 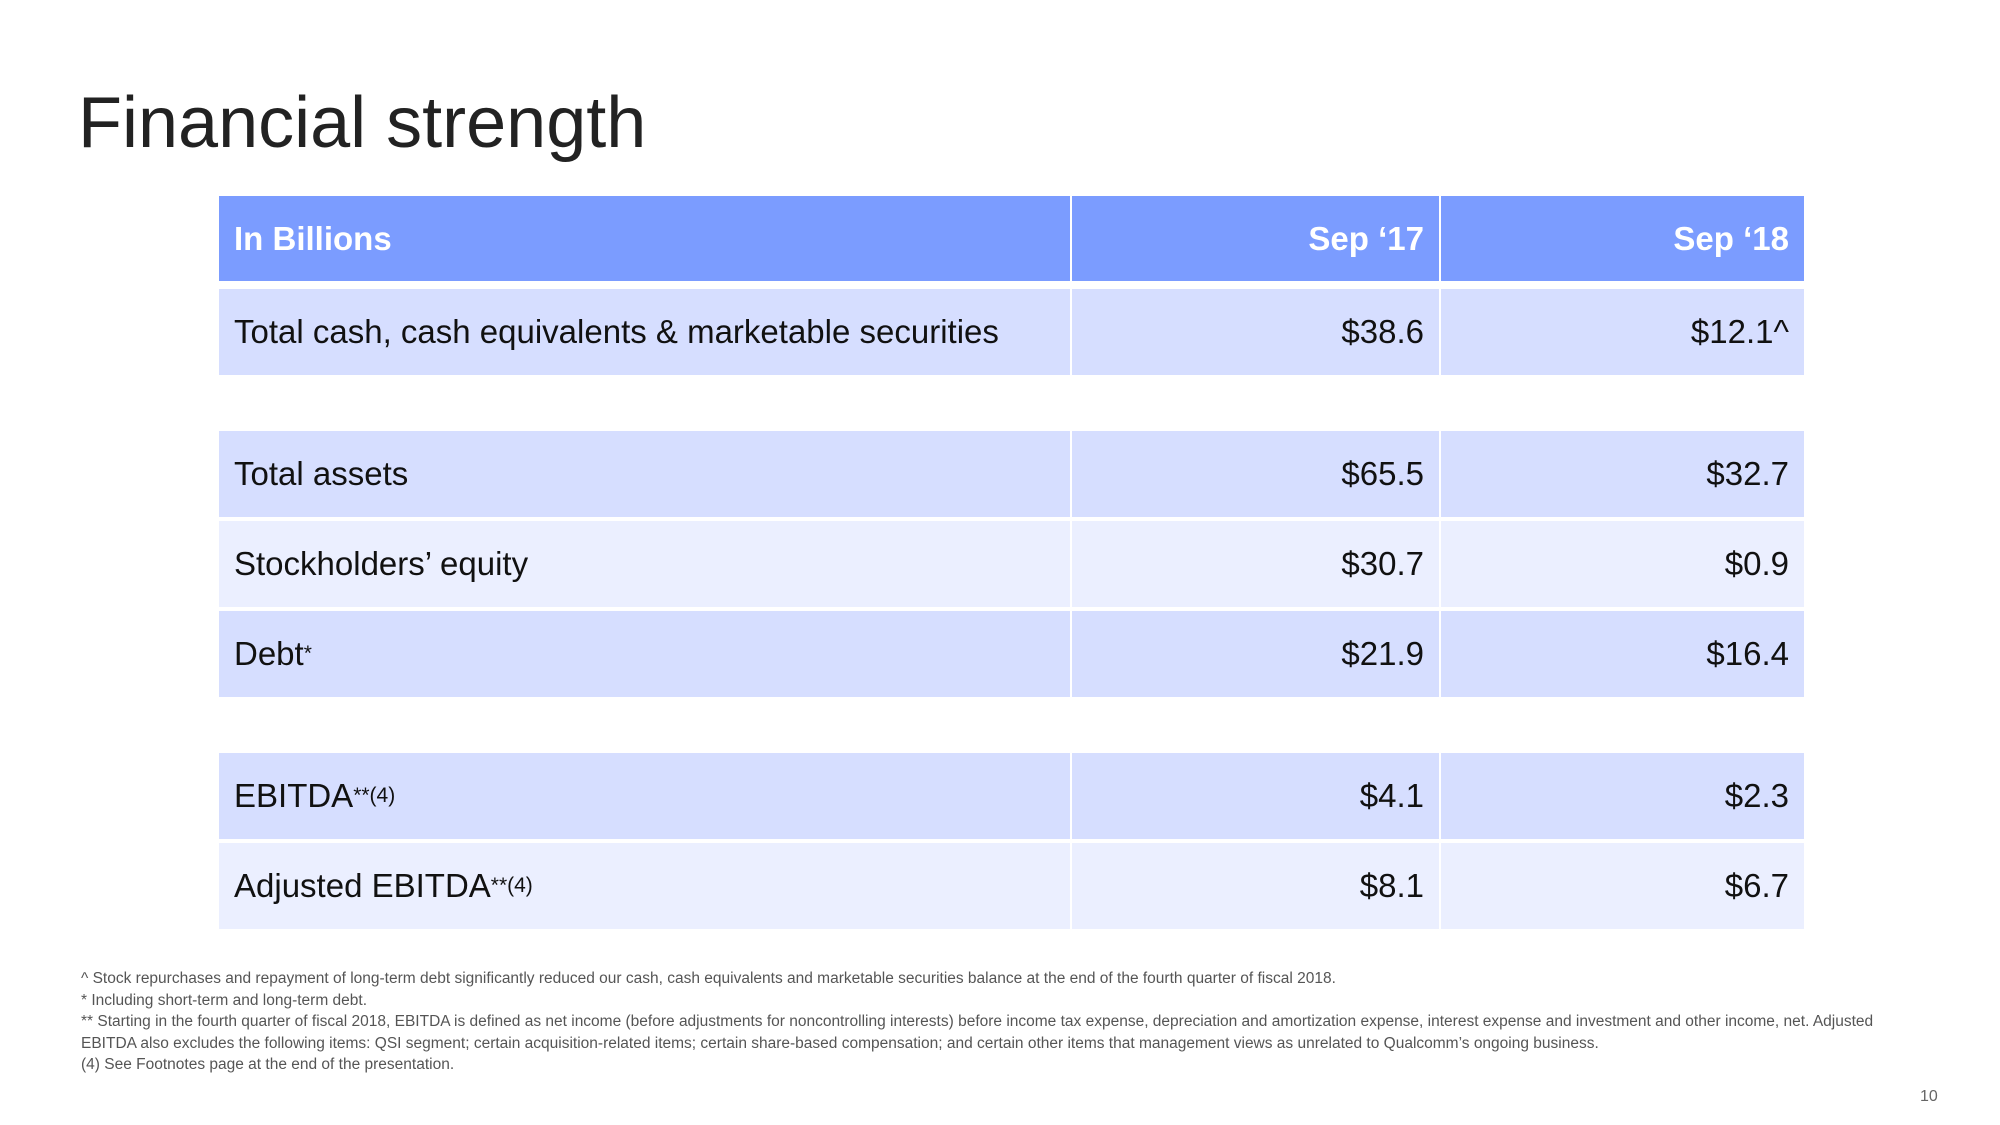 I want to click on value-cell: $30.7, so click(x=1255, y=564).